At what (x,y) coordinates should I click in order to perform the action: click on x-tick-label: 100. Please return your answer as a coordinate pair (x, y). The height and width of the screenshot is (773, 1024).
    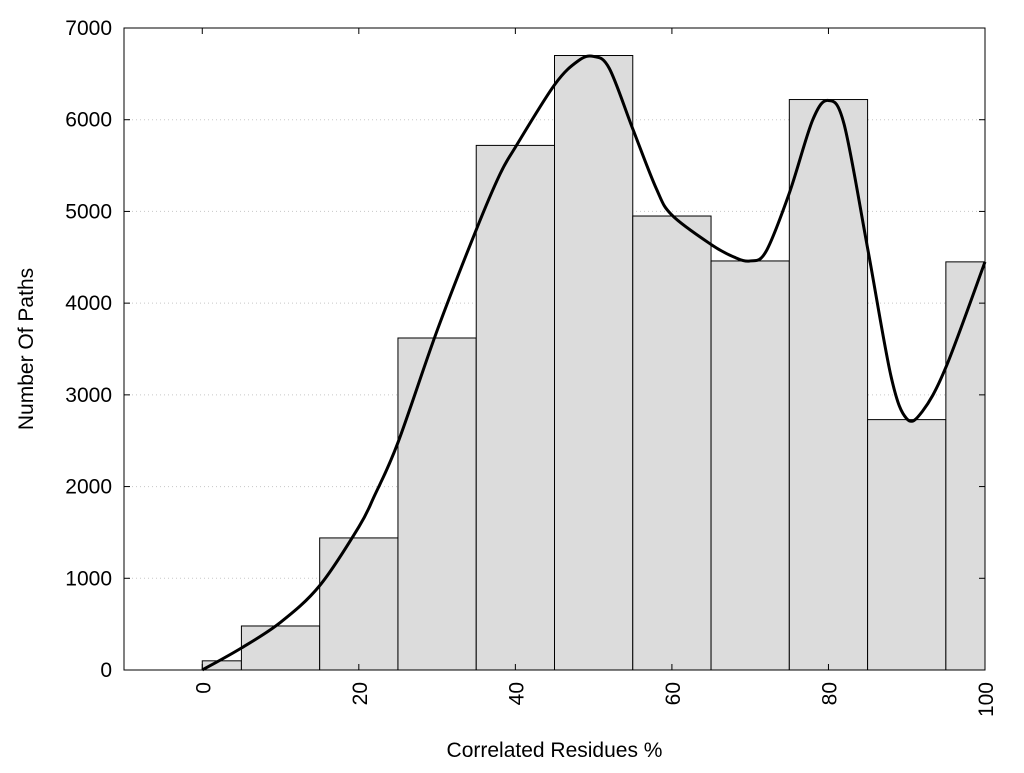
    Looking at the image, I should click on (986, 699).